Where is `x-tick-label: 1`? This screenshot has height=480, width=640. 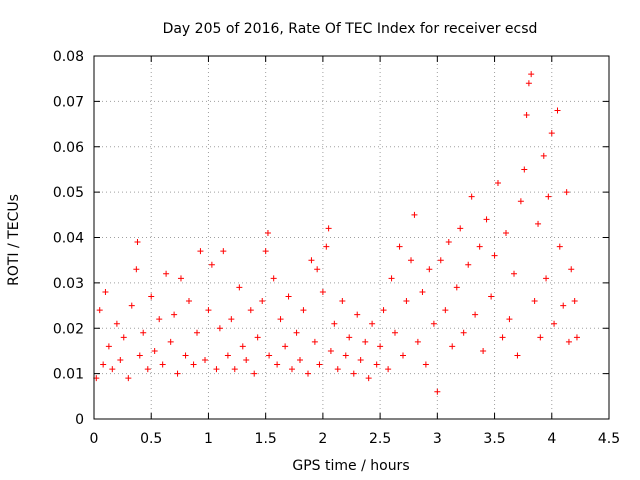 x-tick-label: 1 is located at coordinates (208, 439).